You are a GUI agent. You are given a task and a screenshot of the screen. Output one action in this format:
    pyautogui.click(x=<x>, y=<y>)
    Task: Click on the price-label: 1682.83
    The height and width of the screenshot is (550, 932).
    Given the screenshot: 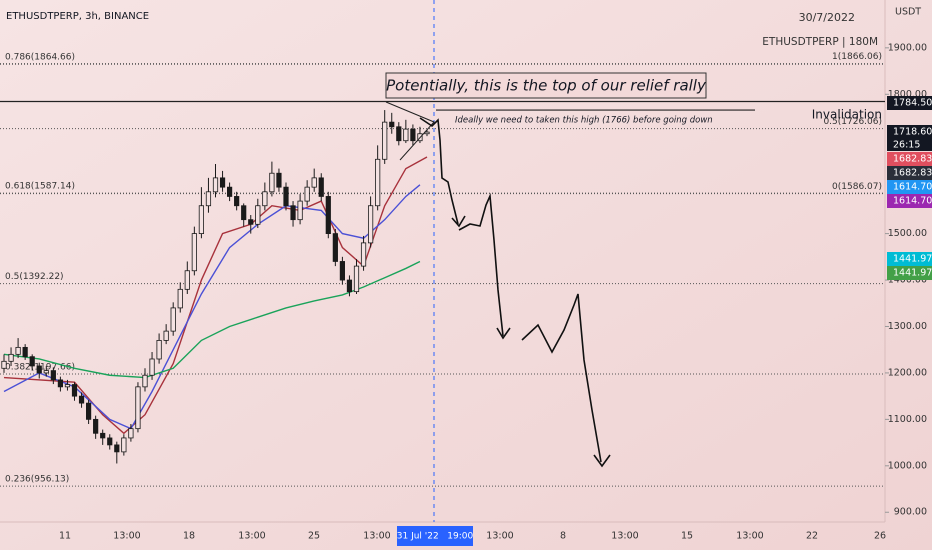 What is the action you would take?
    pyautogui.click(x=912, y=173)
    